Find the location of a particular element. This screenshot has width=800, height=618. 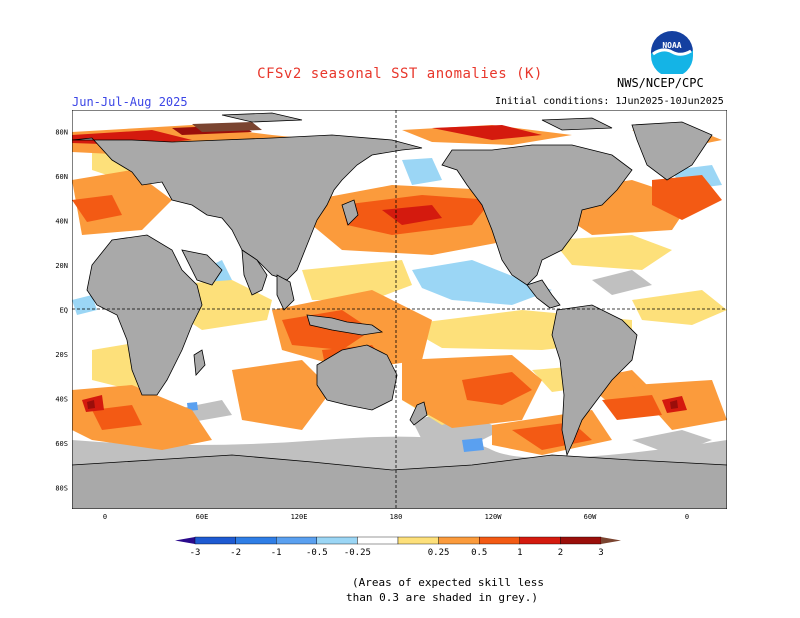

lat-label: 80N is located at coordinates (61, 133).